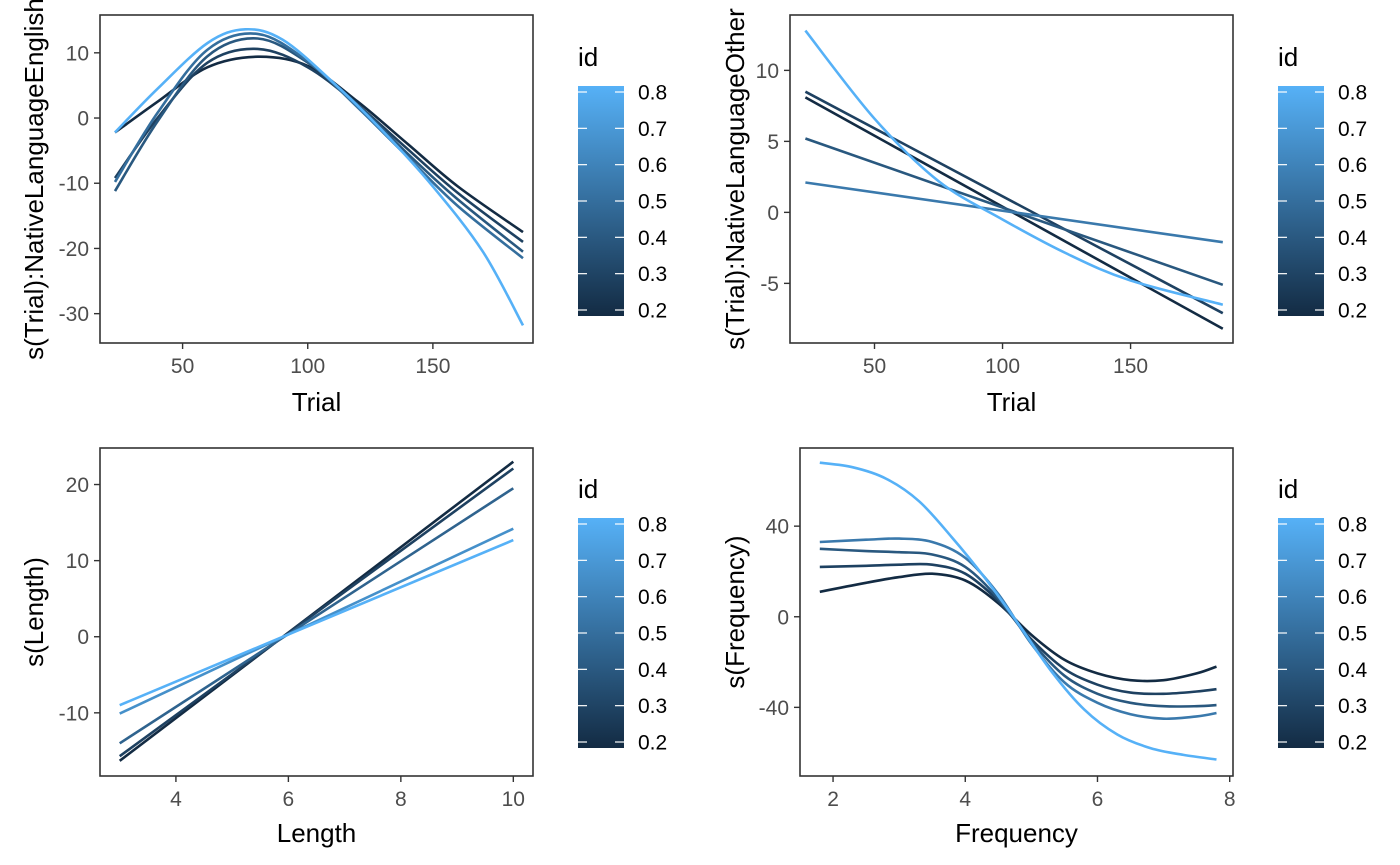 Image resolution: width=1400 pixels, height=865 pixels. What do you see at coordinates (74, 249) in the screenshot?
I see `y-tick-label: -20` at bounding box center [74, 249].